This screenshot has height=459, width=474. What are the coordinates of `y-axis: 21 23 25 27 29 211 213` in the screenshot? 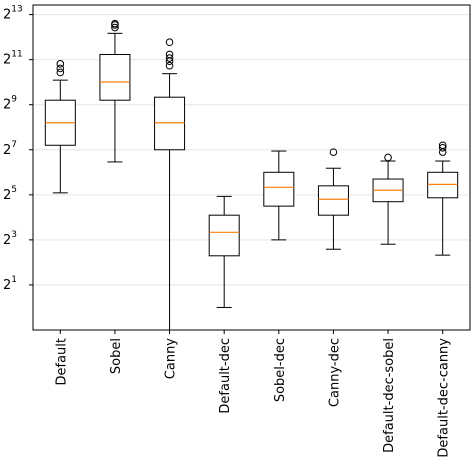 It's located at (18, 149).